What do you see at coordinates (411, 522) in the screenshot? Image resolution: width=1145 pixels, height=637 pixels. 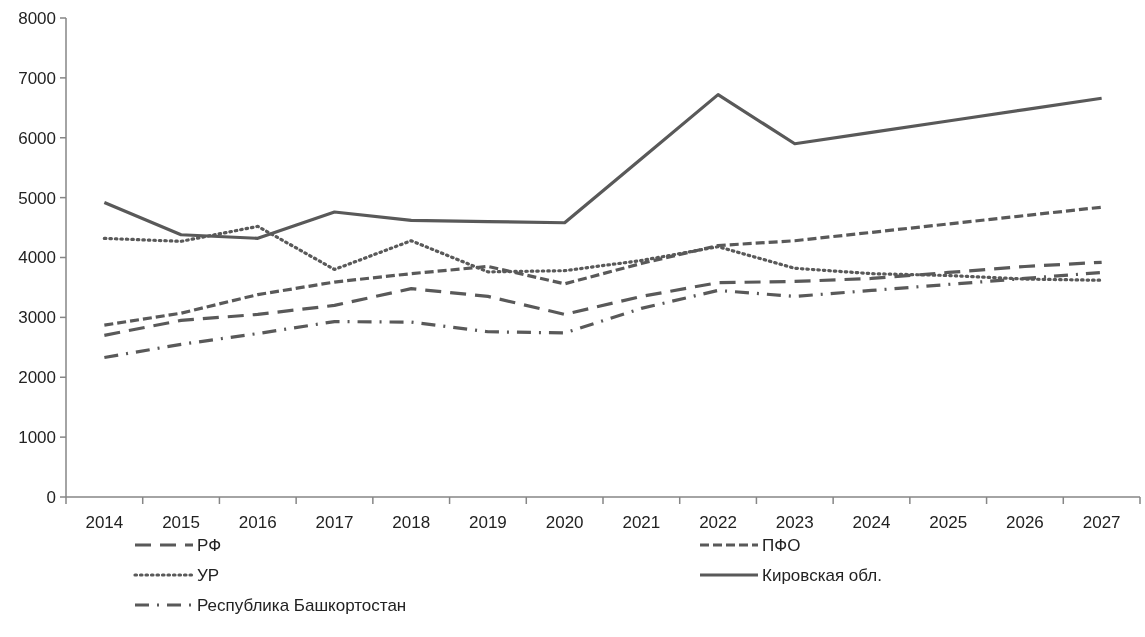 I see `x-tick-label: 2018` at bounding box center [411, 522].